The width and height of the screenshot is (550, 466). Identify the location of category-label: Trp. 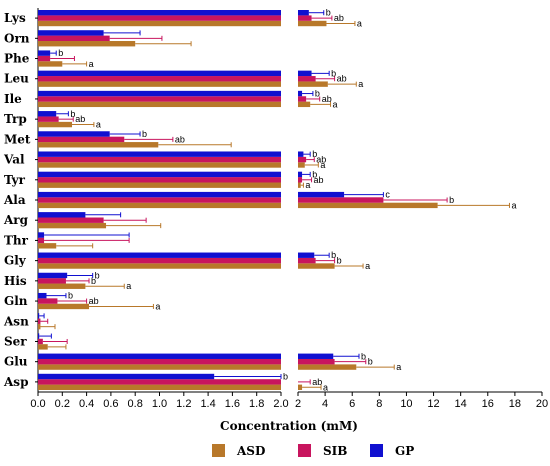
(15, 119).